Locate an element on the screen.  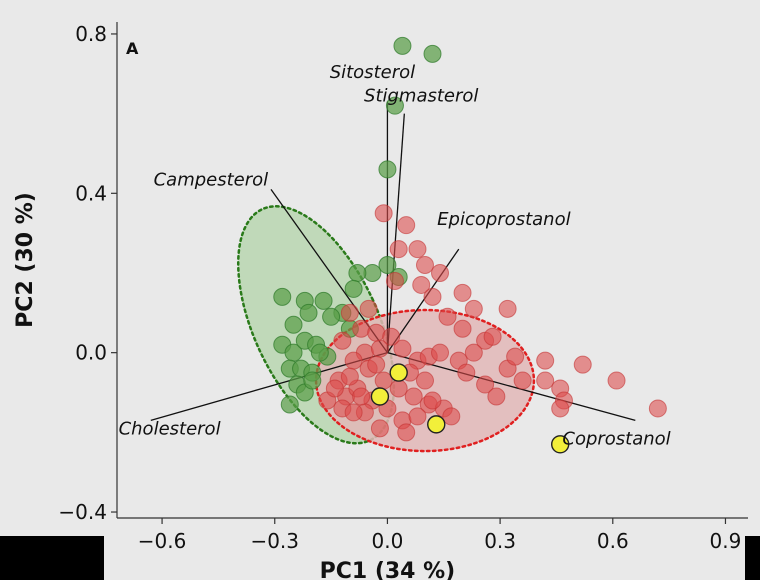
x-axis-title: PC1 (34 %) is located at coordinates (388, 569).